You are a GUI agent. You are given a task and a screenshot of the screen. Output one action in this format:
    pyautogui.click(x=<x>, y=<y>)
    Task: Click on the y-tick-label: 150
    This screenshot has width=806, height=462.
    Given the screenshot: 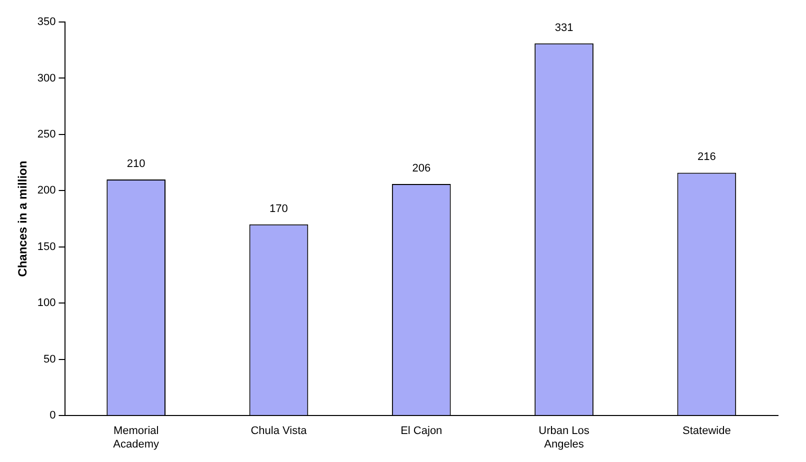 What is the action you would take?
    pyautogui.click(x=46, y=246)
    